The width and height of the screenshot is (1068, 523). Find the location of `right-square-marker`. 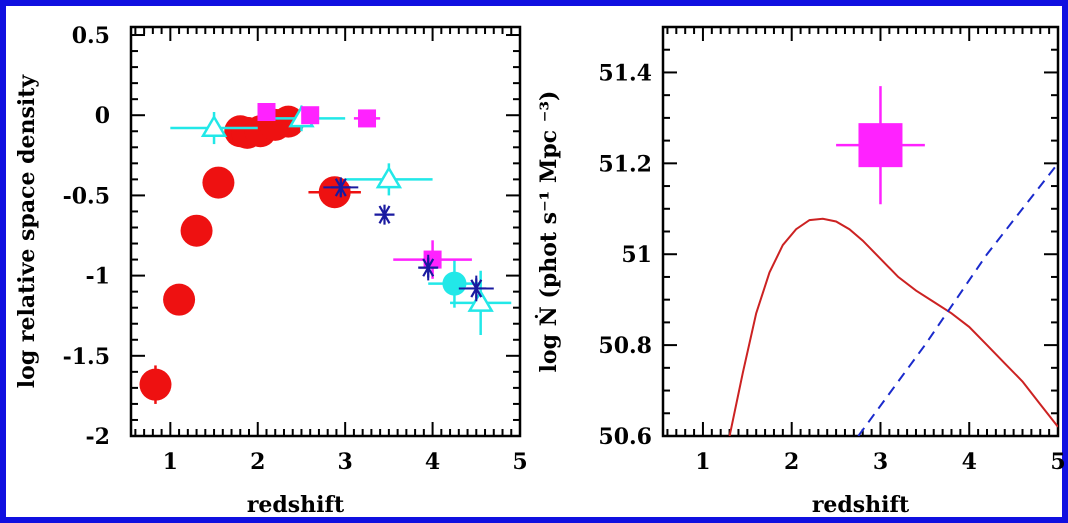

right-square-marker is located at coordinates (880, 145).